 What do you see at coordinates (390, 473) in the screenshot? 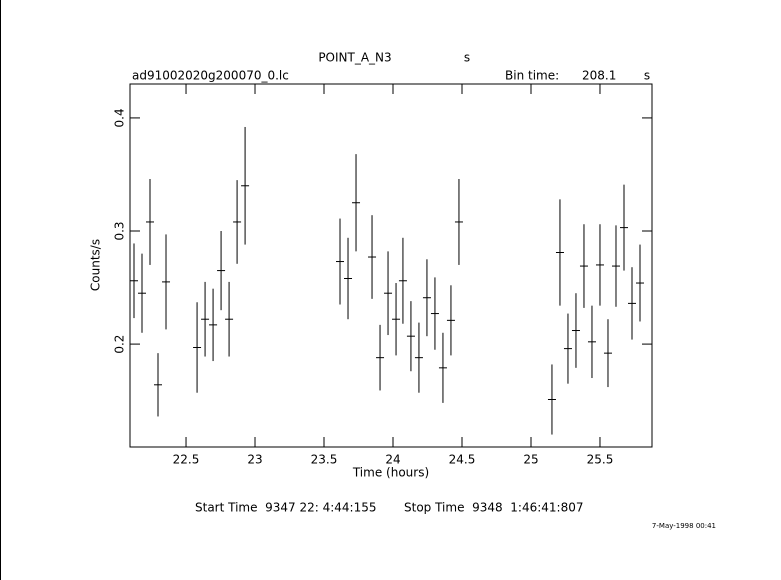
I see `x-axis-label: Time (hours)` at bounding box center [390, 473].